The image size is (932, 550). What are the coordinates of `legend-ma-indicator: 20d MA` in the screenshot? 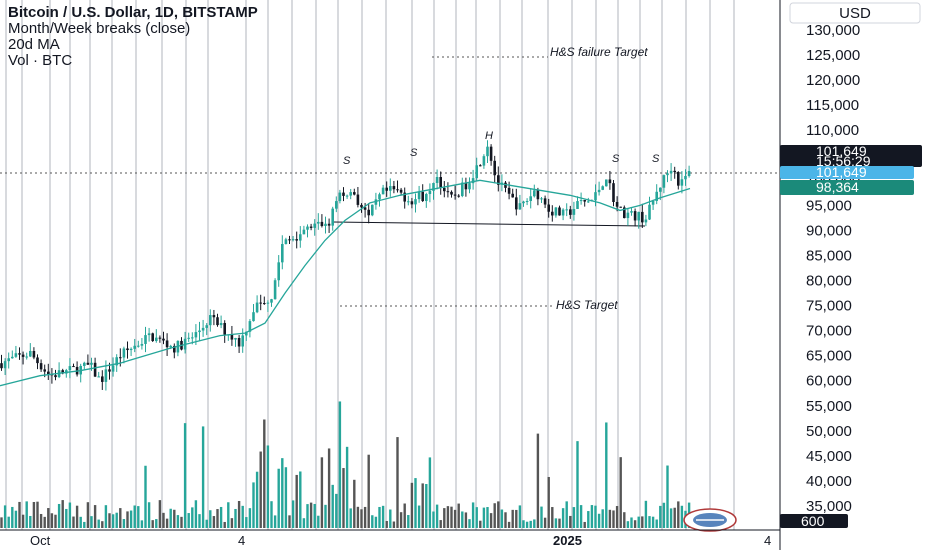 It's located at (34, 44).